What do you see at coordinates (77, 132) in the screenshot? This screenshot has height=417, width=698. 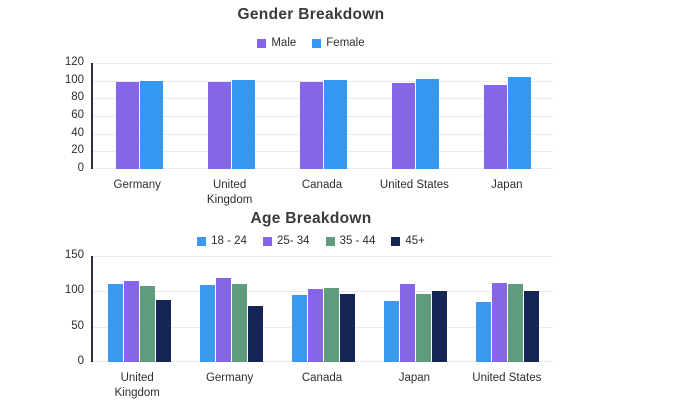 I see `y-tick-label: 40` at bounding box center [77, 132].